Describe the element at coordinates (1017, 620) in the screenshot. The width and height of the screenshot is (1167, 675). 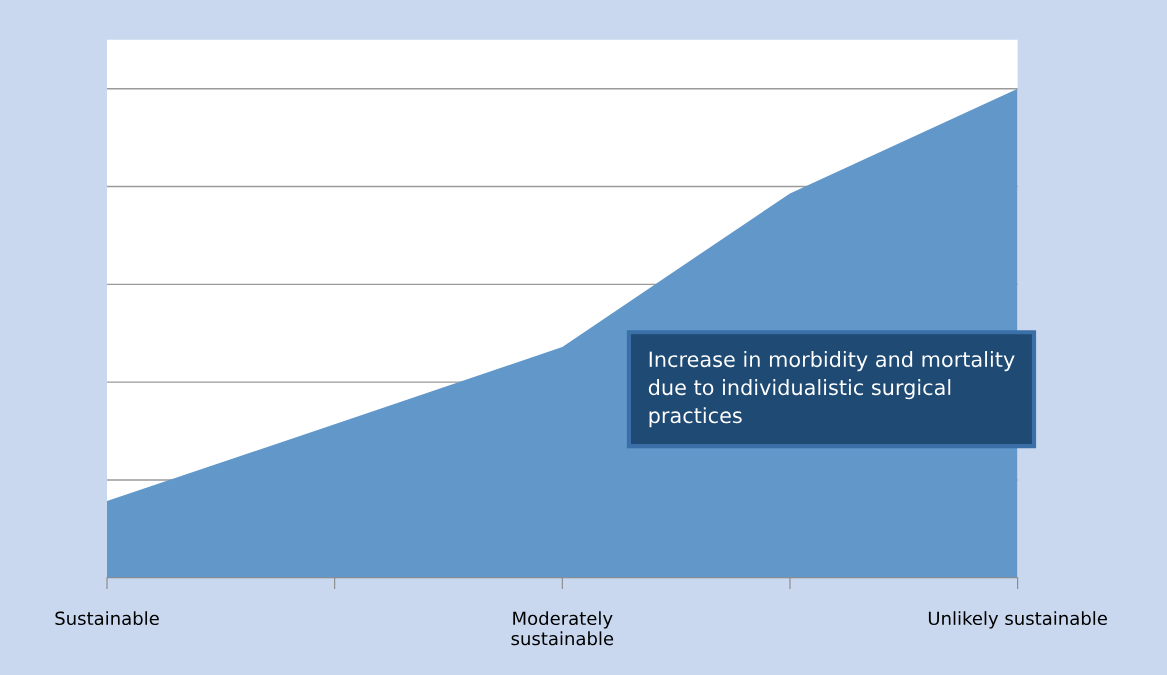
I see `x-tick-label: Unlikely sustainable` at that location.